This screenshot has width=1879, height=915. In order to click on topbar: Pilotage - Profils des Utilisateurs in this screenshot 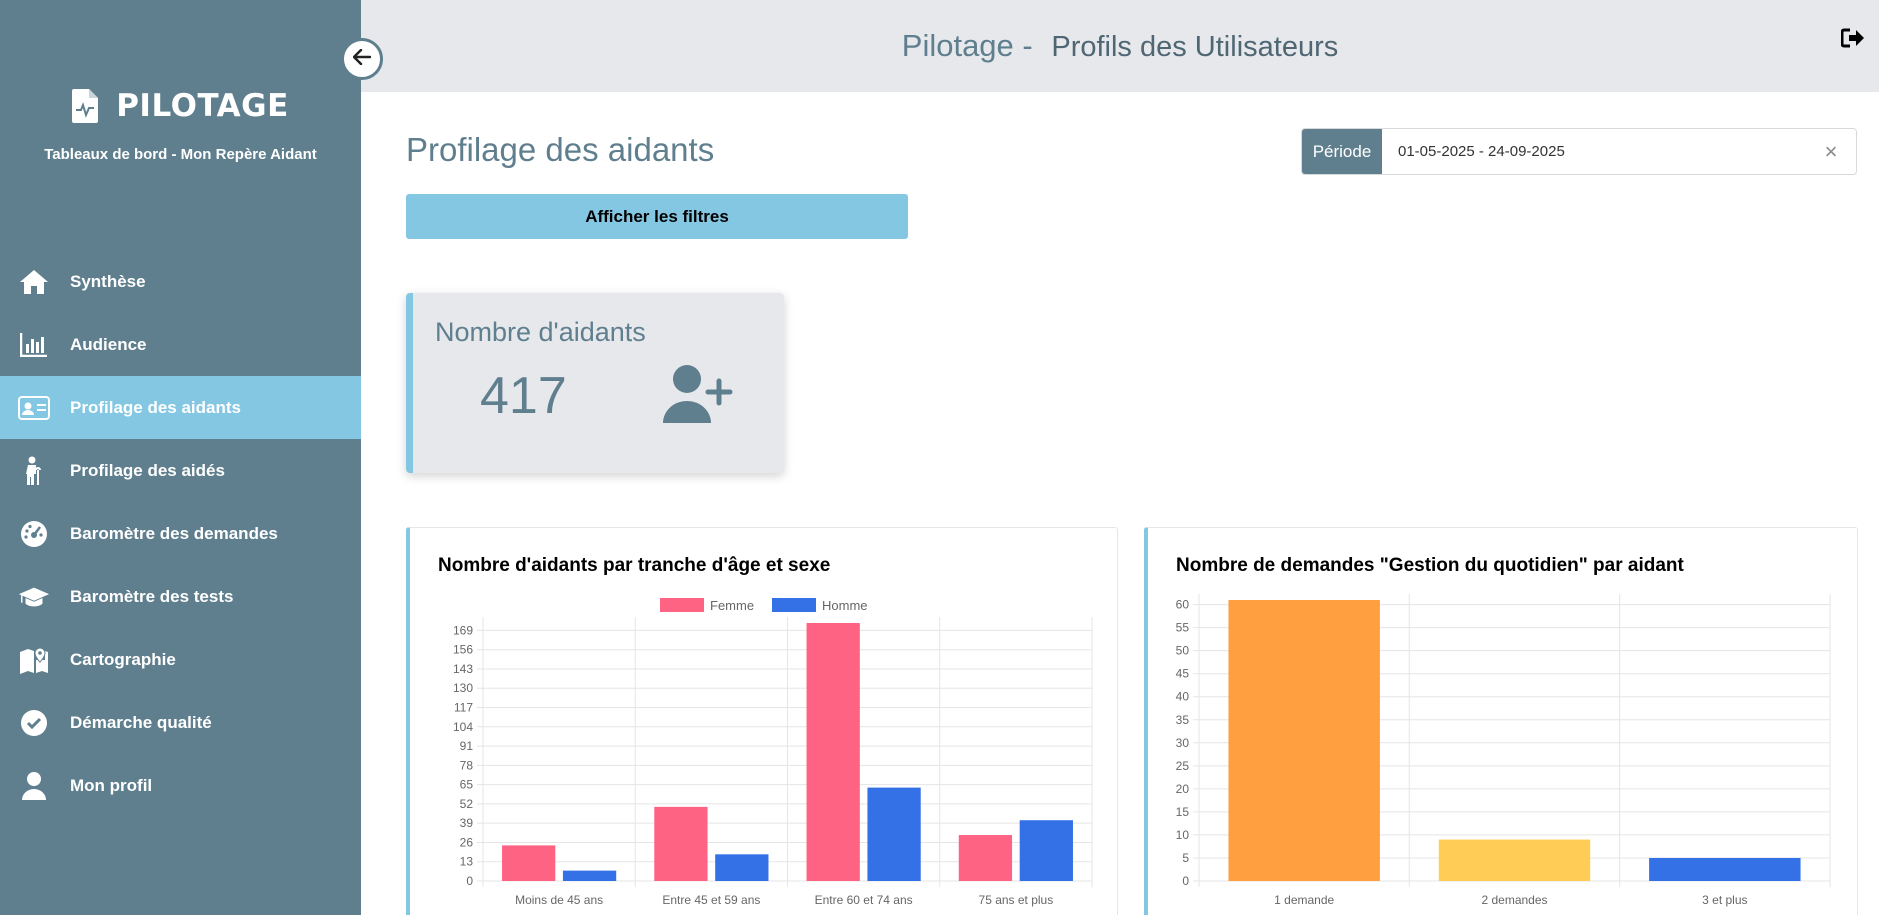, I will do `click(1120, 46)`.